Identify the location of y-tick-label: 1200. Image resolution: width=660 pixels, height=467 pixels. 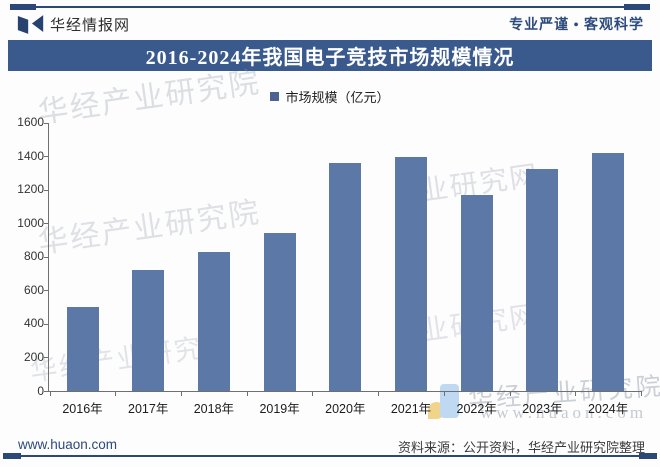
(30, 189).